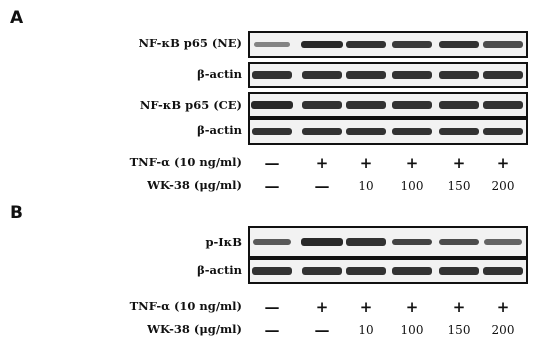 The width and height of the screenshot is (533, 340). What do you see at coordinates (194, 329) in the screenshot?
I see `cond-label-wk-b: WK-38 (μg/ml)` at bounding box center [194, 329].